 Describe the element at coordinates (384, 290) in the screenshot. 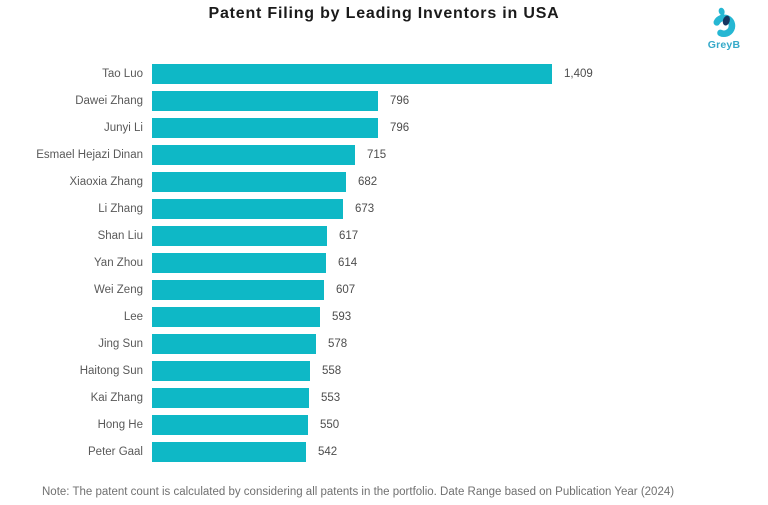

I see `bar-row: Wei Zeng 607` at that location.